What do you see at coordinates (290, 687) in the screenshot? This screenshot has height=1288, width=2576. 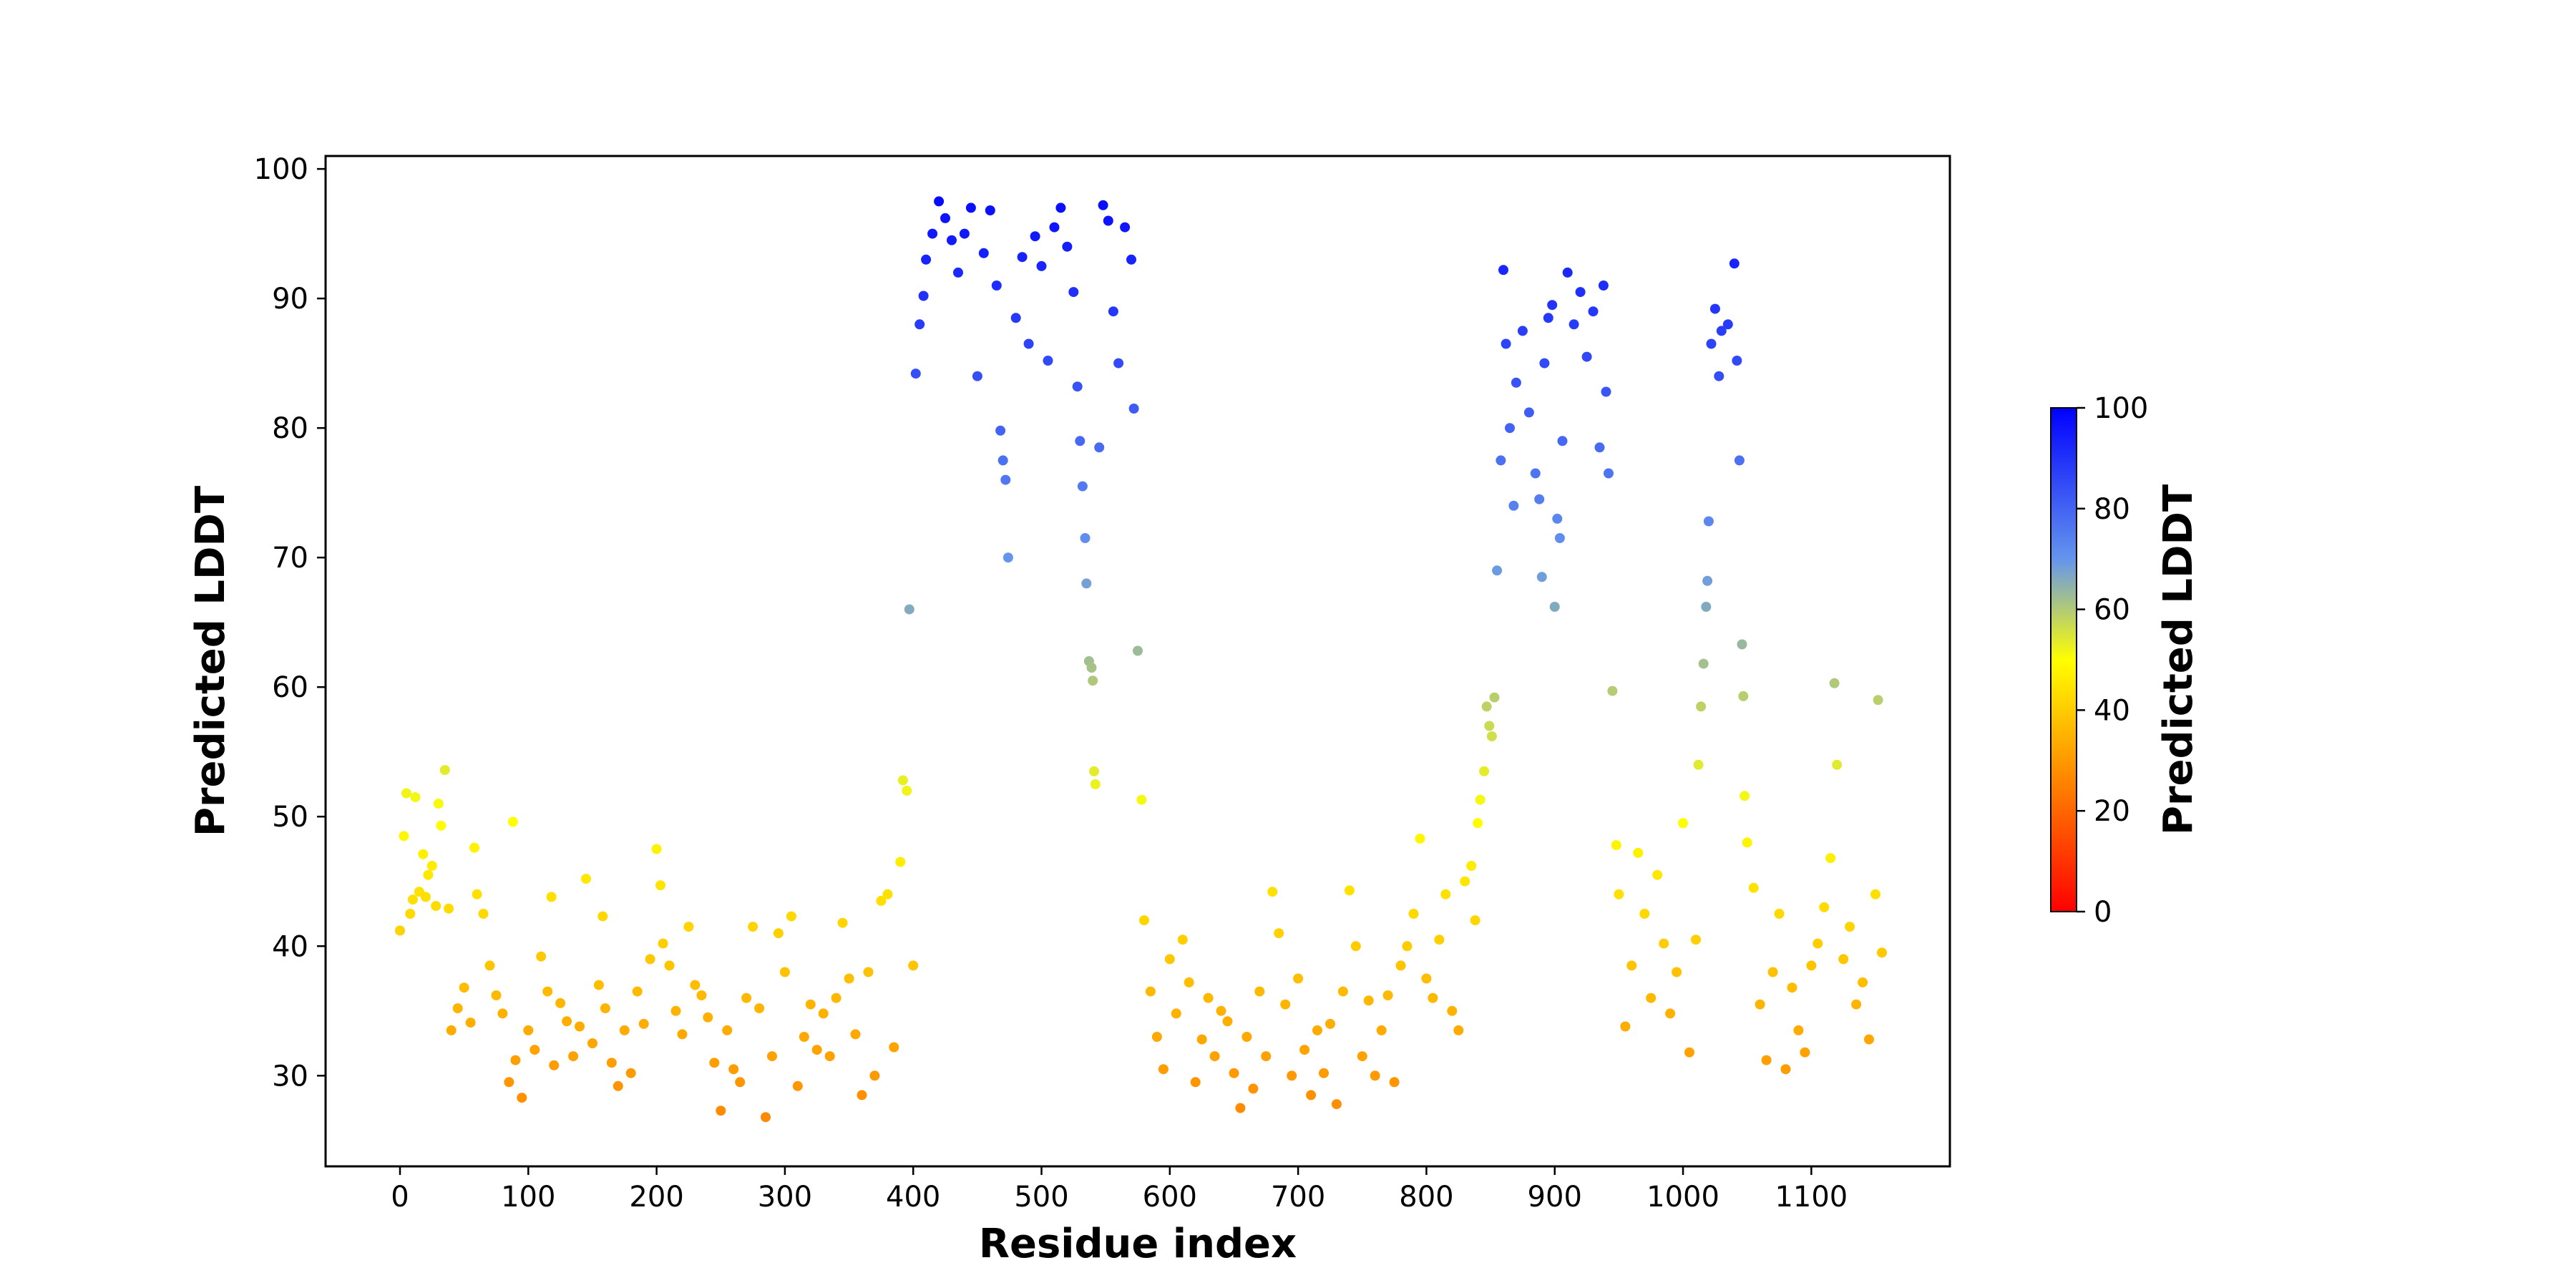 I see `y-tick-label: 60` at bounding box center [290, 687].